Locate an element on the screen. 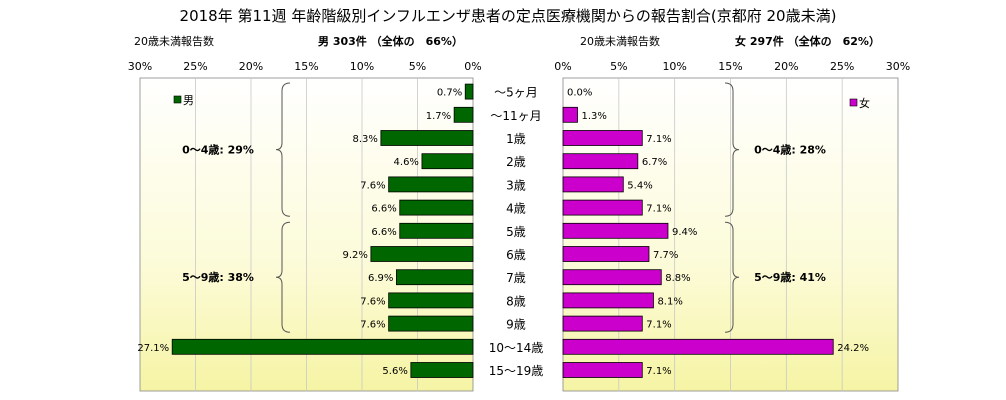 This screenshot has width=1006, height=400. female-header-count-label: 20歳未満報告数 is located at coordinates (620, 41).